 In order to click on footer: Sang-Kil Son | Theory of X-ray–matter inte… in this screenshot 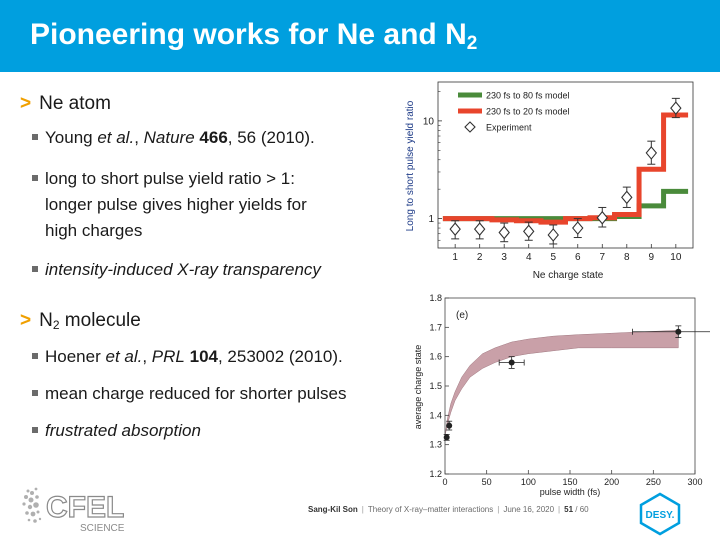, I will do `click(448, 509)`.